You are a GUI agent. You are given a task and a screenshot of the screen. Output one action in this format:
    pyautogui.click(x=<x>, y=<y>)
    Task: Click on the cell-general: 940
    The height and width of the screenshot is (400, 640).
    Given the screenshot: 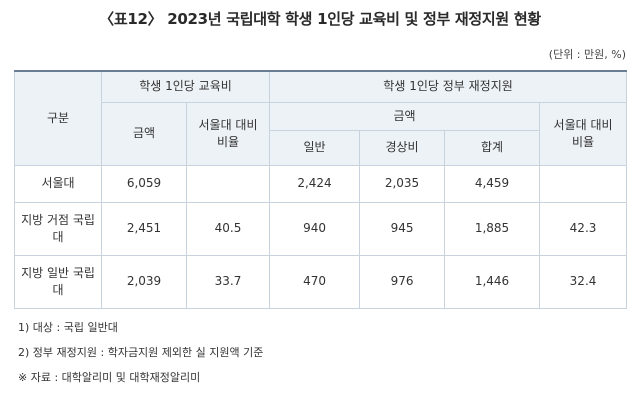 What is the action you would take?
    pyautogui.click(x=315, y=228)
    